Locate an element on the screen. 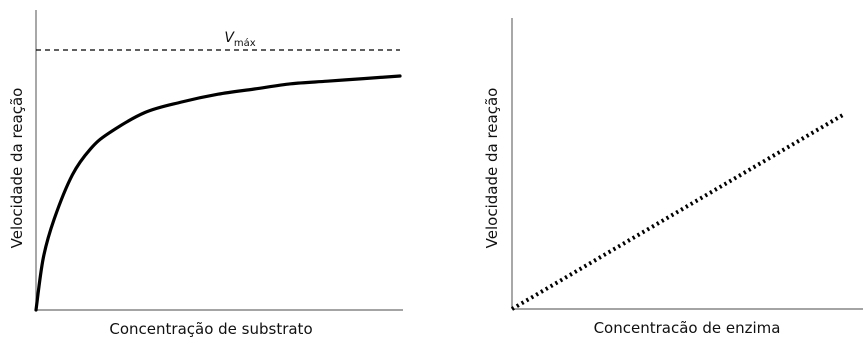 This screenshot has height=342, width=863. y-axis-title-enzyme: Velocidade da reação is located at coordinates (492, 168).